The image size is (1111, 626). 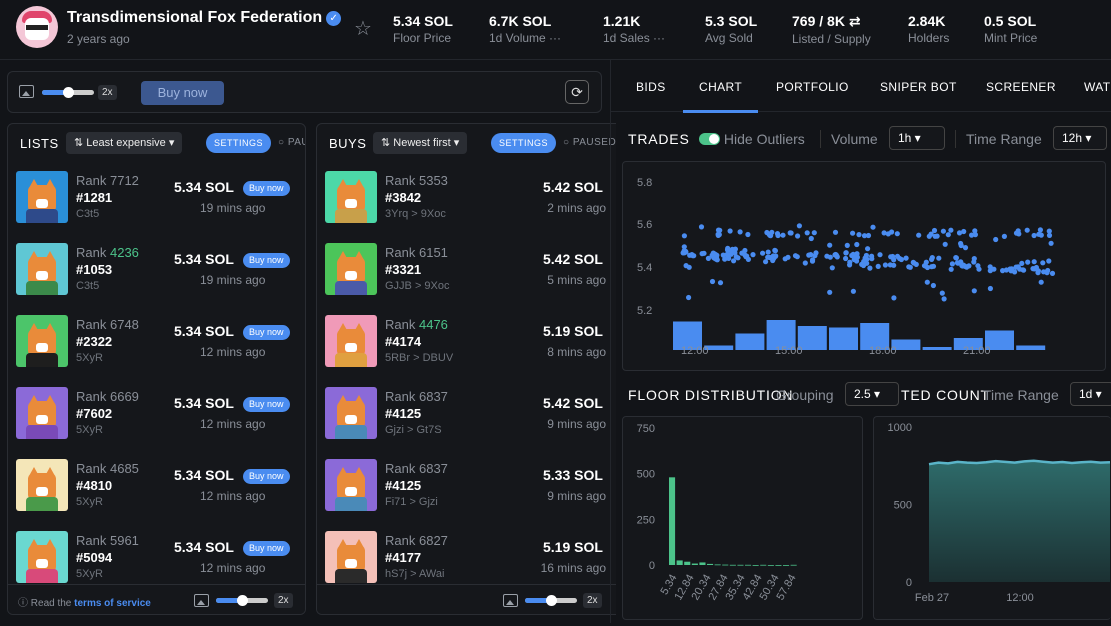 What do you see at coordinates (573, 475) in the screenshot?
I see `sale-price: 5.33 SOL` at bounding box center [573, 475].